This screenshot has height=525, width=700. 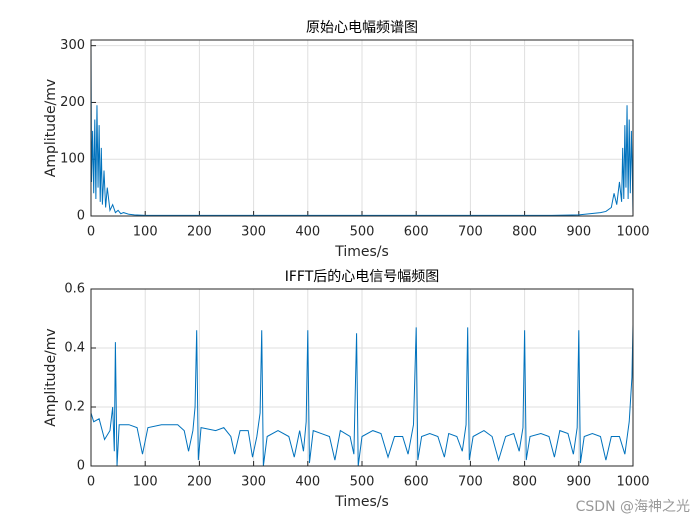 I want to click on y-tick-label: 200, so click(x=72, y=102).